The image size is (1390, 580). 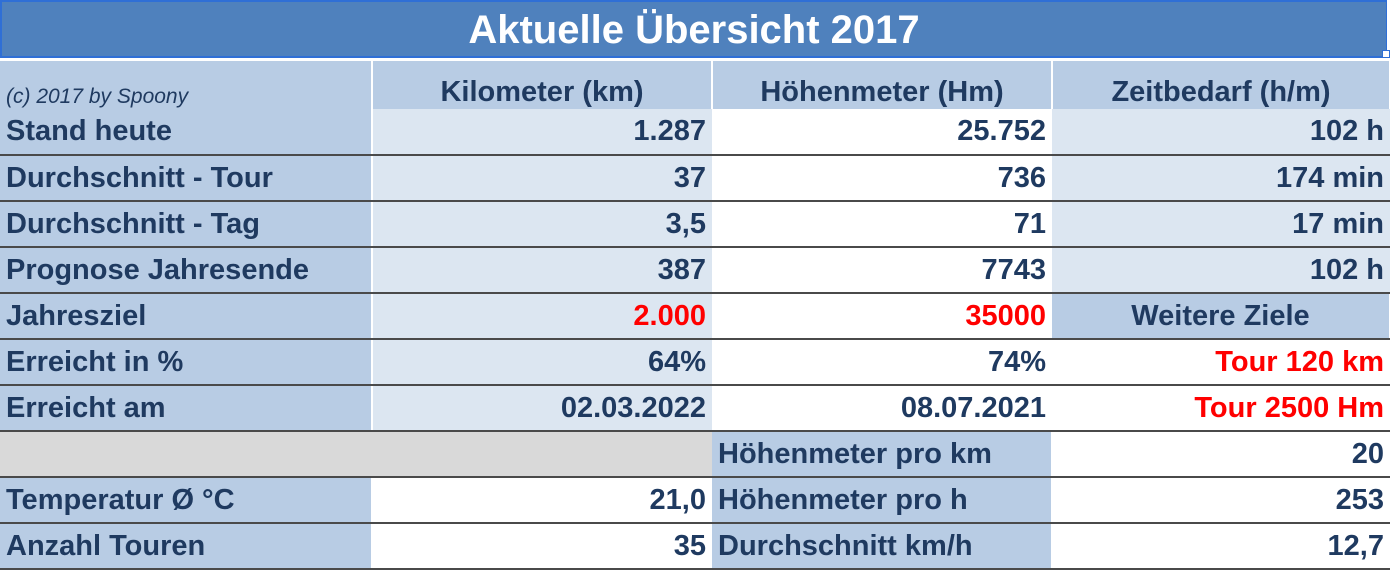 What do you see at coordinates (186, 500) in the screenshot?
I see `row-label: Temperatur Ø °C` at bounding box center [186, 500].